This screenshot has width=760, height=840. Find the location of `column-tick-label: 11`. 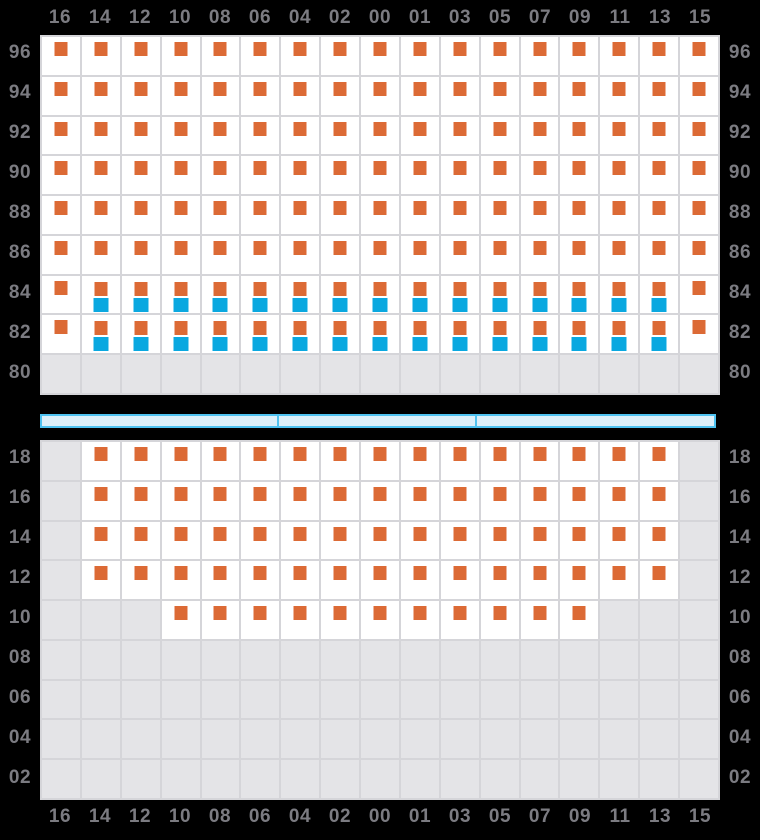

column-tick-label: 11 is located at coordinates (620, 17).